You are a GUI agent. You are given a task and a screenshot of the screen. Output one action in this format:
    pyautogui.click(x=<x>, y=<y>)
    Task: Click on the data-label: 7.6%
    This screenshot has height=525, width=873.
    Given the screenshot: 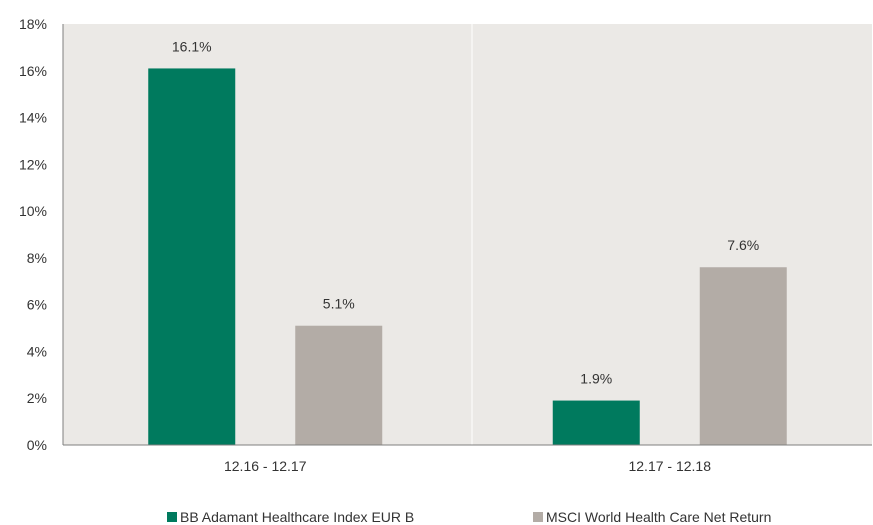 What is the action you would take?
    pyautogui.click(x=743, y=245)
    